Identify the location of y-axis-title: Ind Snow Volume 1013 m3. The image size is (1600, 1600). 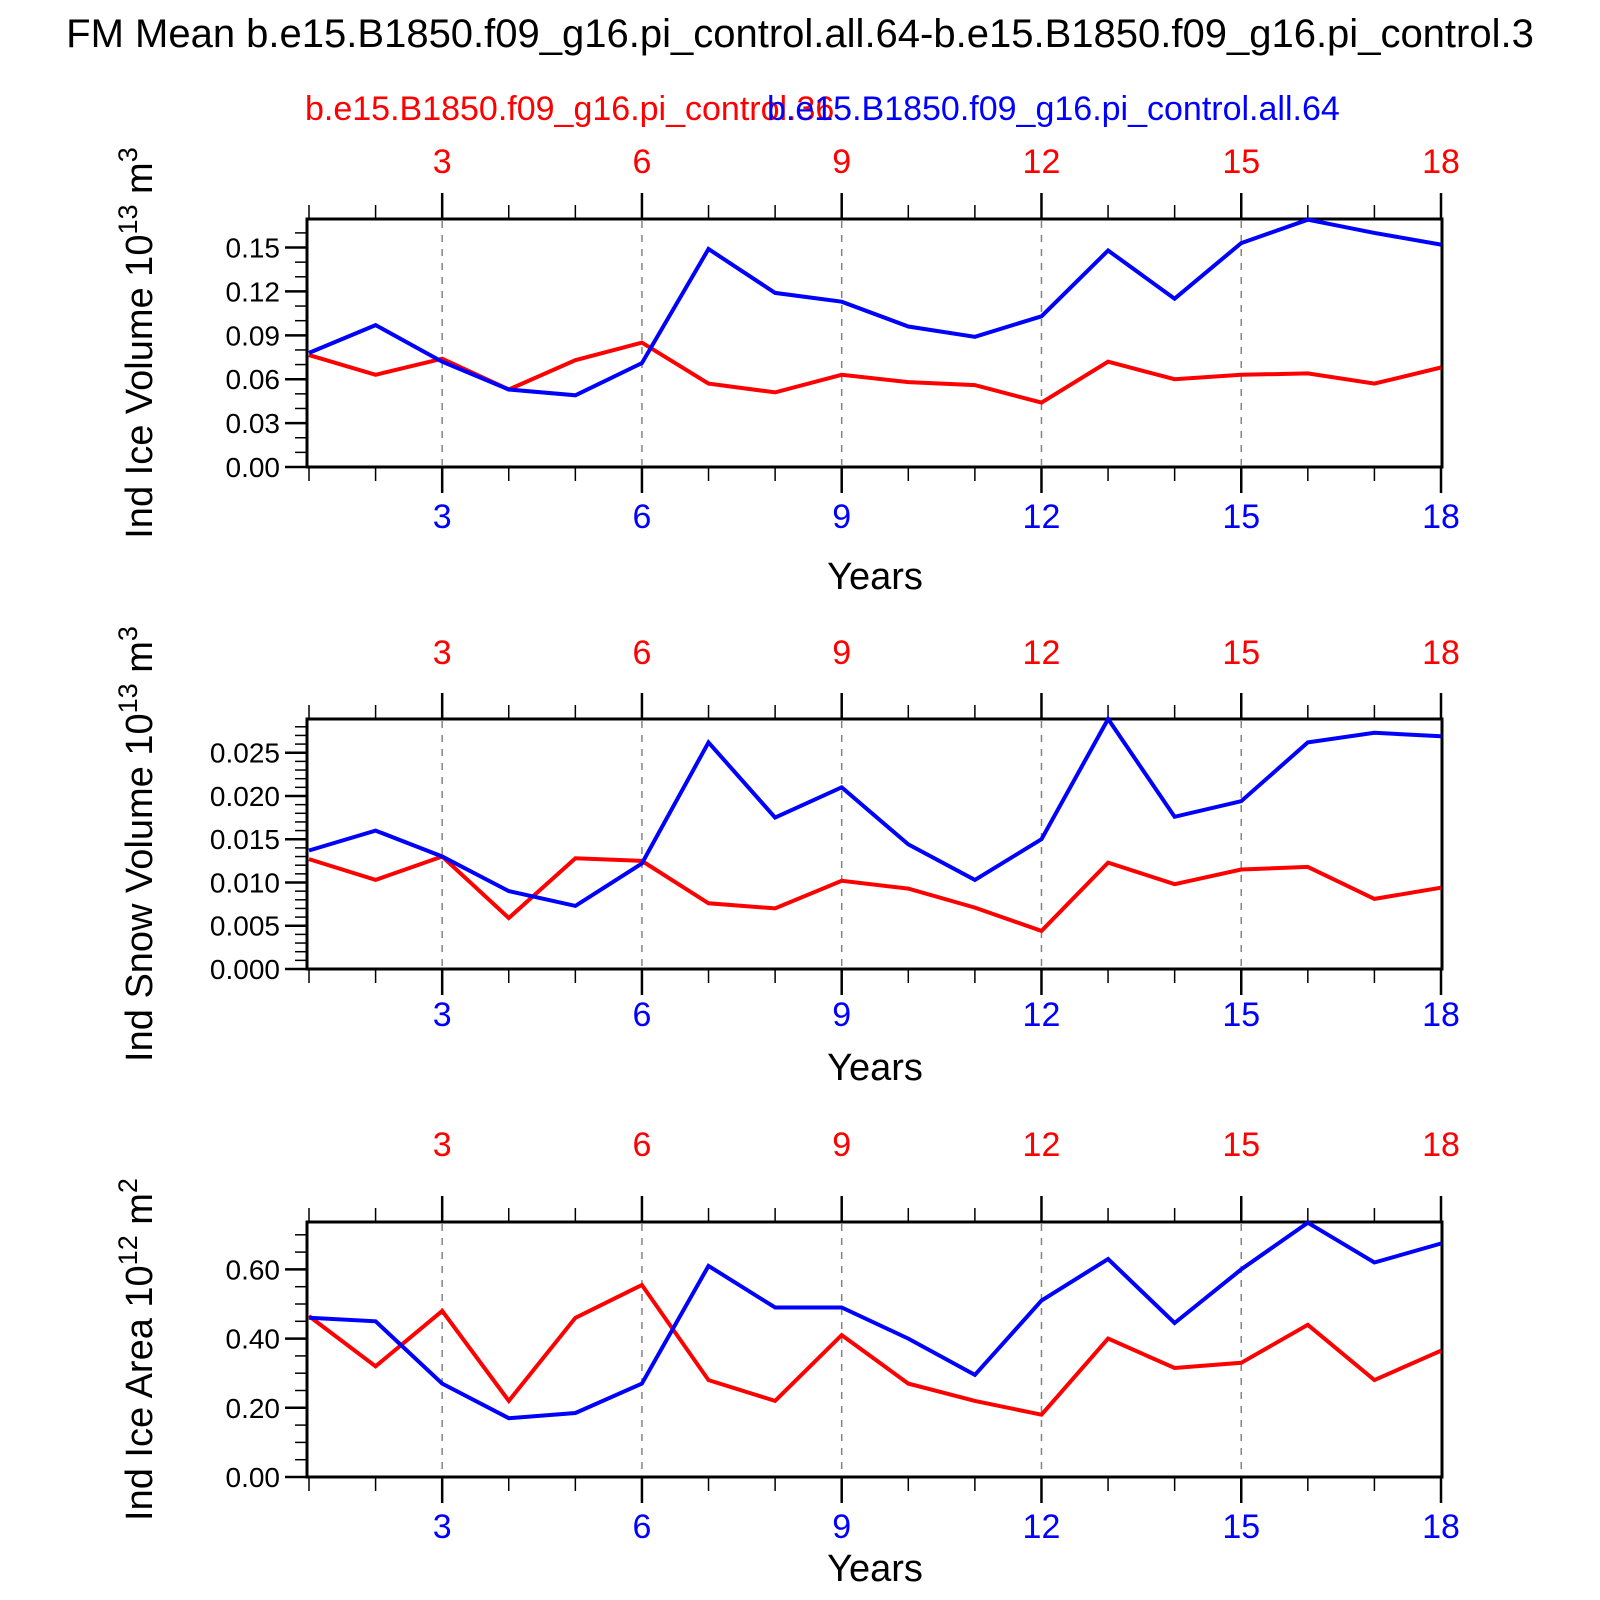
(137, 844).